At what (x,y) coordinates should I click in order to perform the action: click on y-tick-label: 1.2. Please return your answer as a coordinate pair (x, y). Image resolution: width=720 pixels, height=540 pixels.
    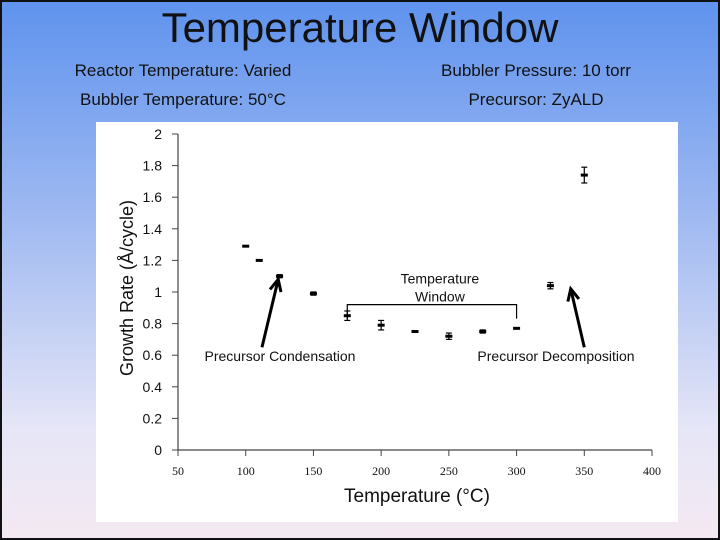
    Looking at the image, I should click on (153, 260).